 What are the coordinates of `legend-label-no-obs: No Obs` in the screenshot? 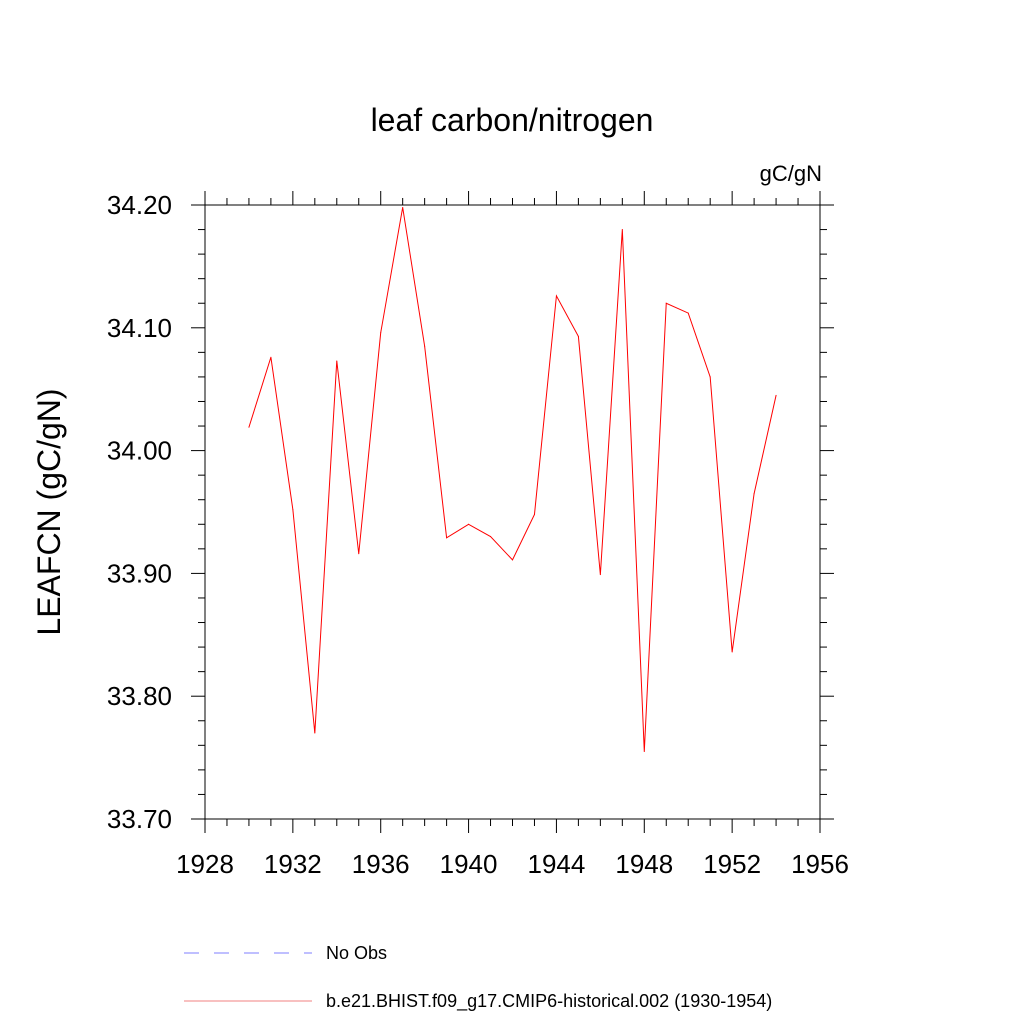 It's located at (356, 953).